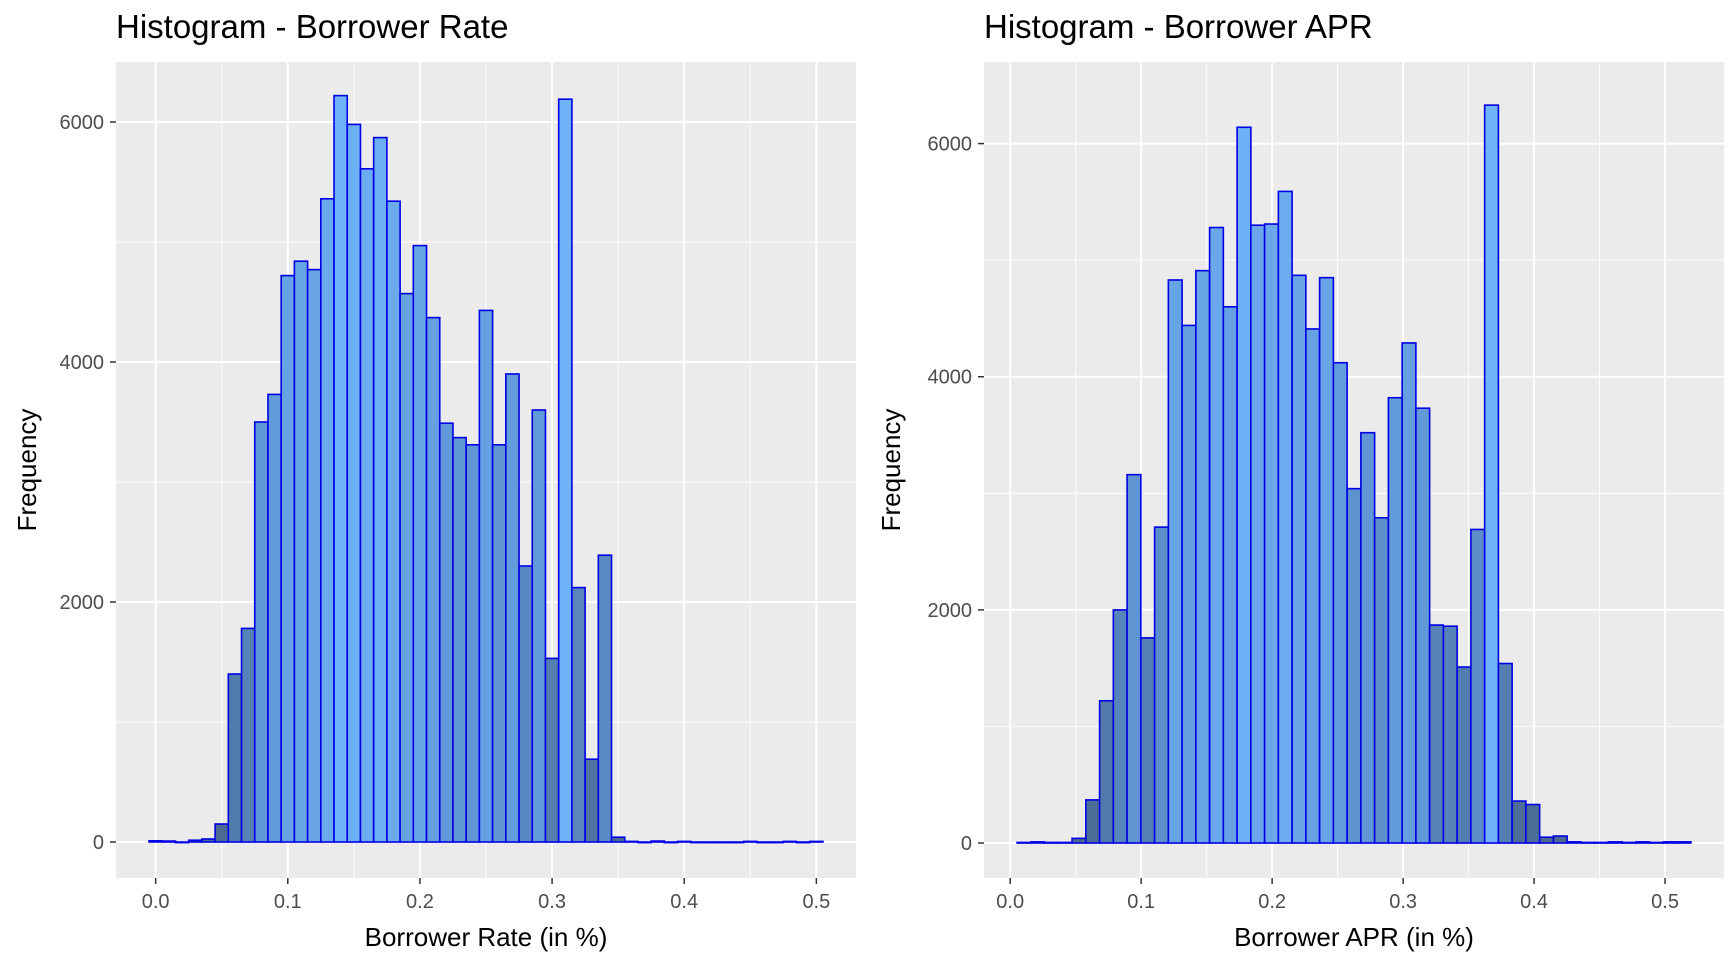 This screenshot has width=1728, height=960. Describe the element at coordinates (312, 26) in the screenshot. I see `chart-title: Histogram - Borrower Rate` at that location.